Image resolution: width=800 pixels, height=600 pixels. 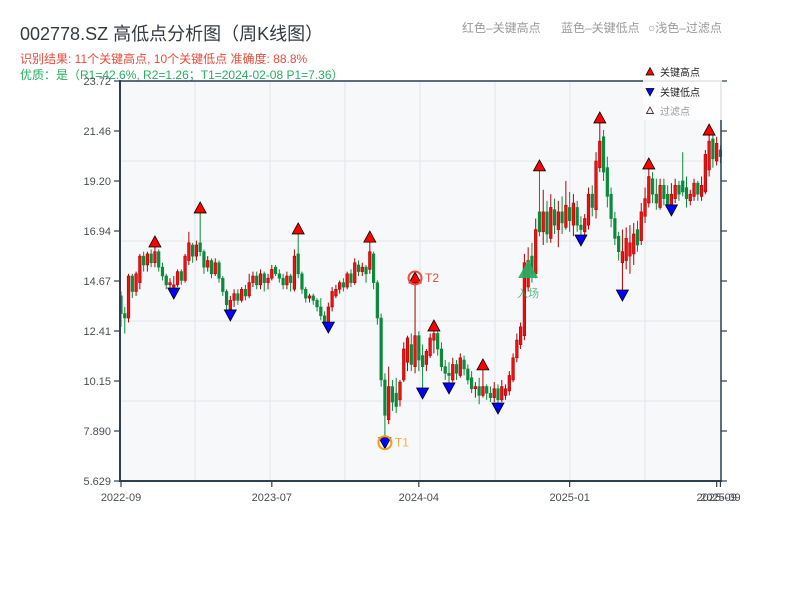 What do you see at coordinates (171, 34) in the screenshot?
I see `page-title: 002778.SZ 高低点分析图（周K线图）` at bounding box center [171, 34].